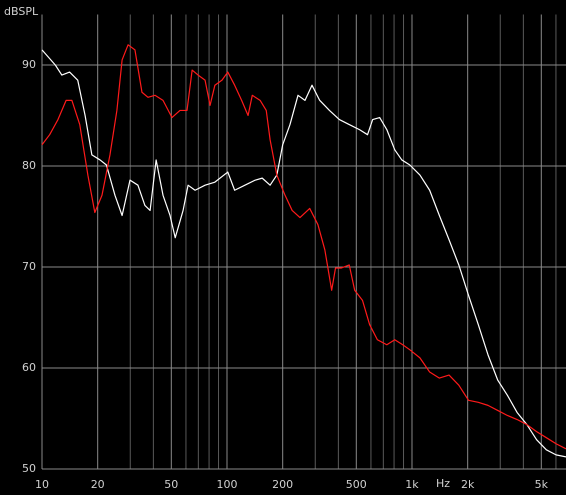 This screenshot has width=566, height=495. What do you see at coordinates (282, 484) in the screenshot?
I see `x-tick-label: 200` at bounding box center [282, 484].